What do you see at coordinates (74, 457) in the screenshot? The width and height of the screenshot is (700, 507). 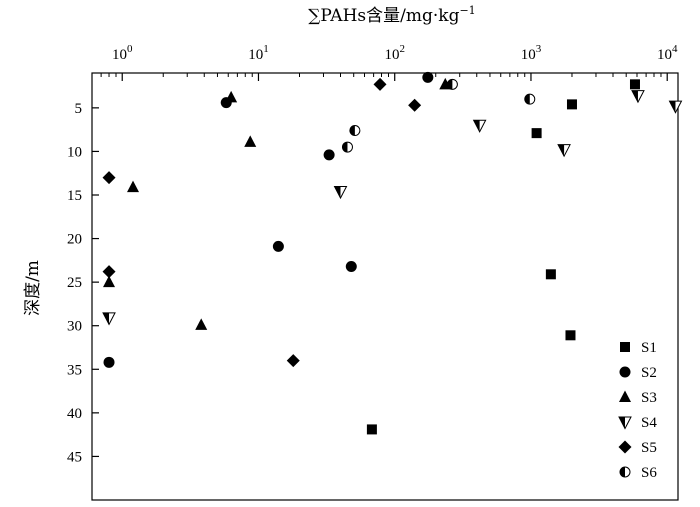 I see `y-tick-label: 45` at bounding box center [74, 457].